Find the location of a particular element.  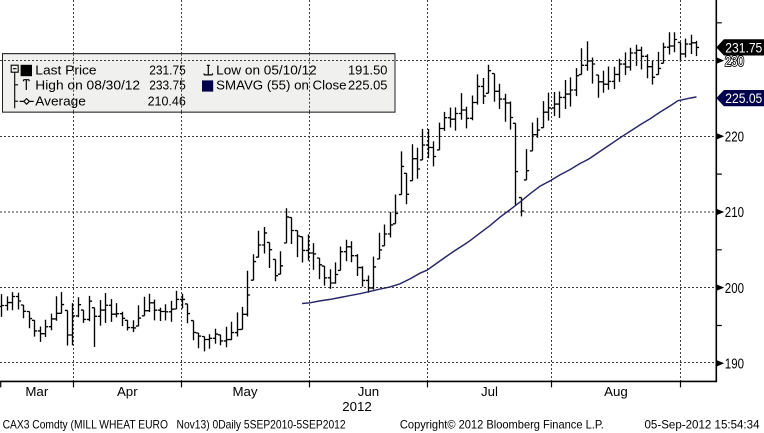

svg-text: Jun is located at coordinates (368, 391).